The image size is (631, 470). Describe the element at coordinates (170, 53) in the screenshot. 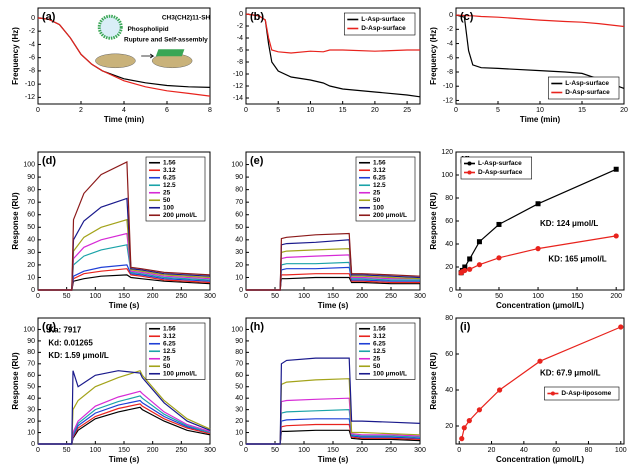

I see `bilayer` at that location.